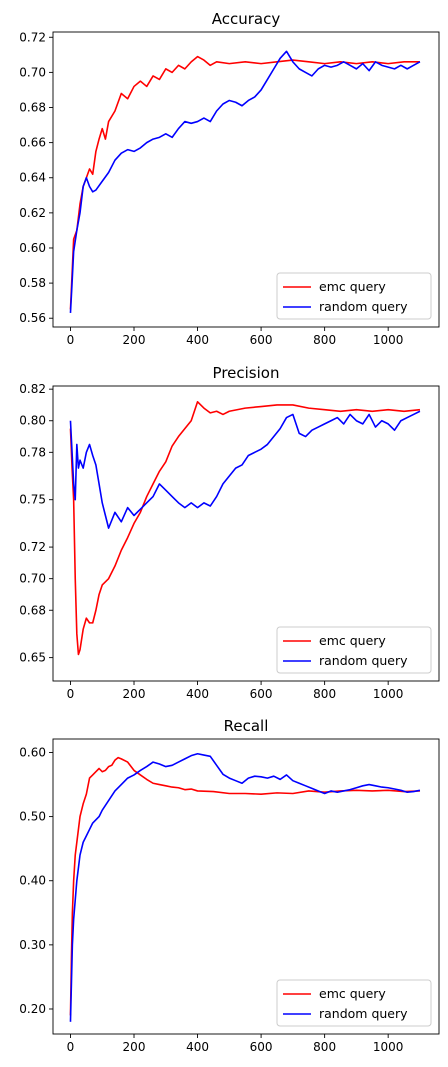 This screenshot has width=448, height=1067. I want to click on y-tick-label: 0.78, so click(32, 452).